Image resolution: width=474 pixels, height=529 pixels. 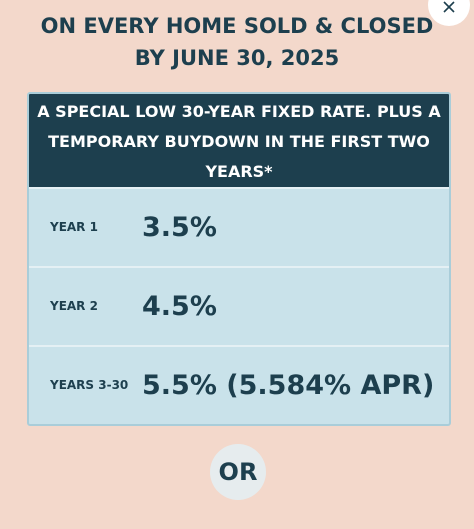 I want to click on row-rate: 4.5%, so click(x=179, y=306).